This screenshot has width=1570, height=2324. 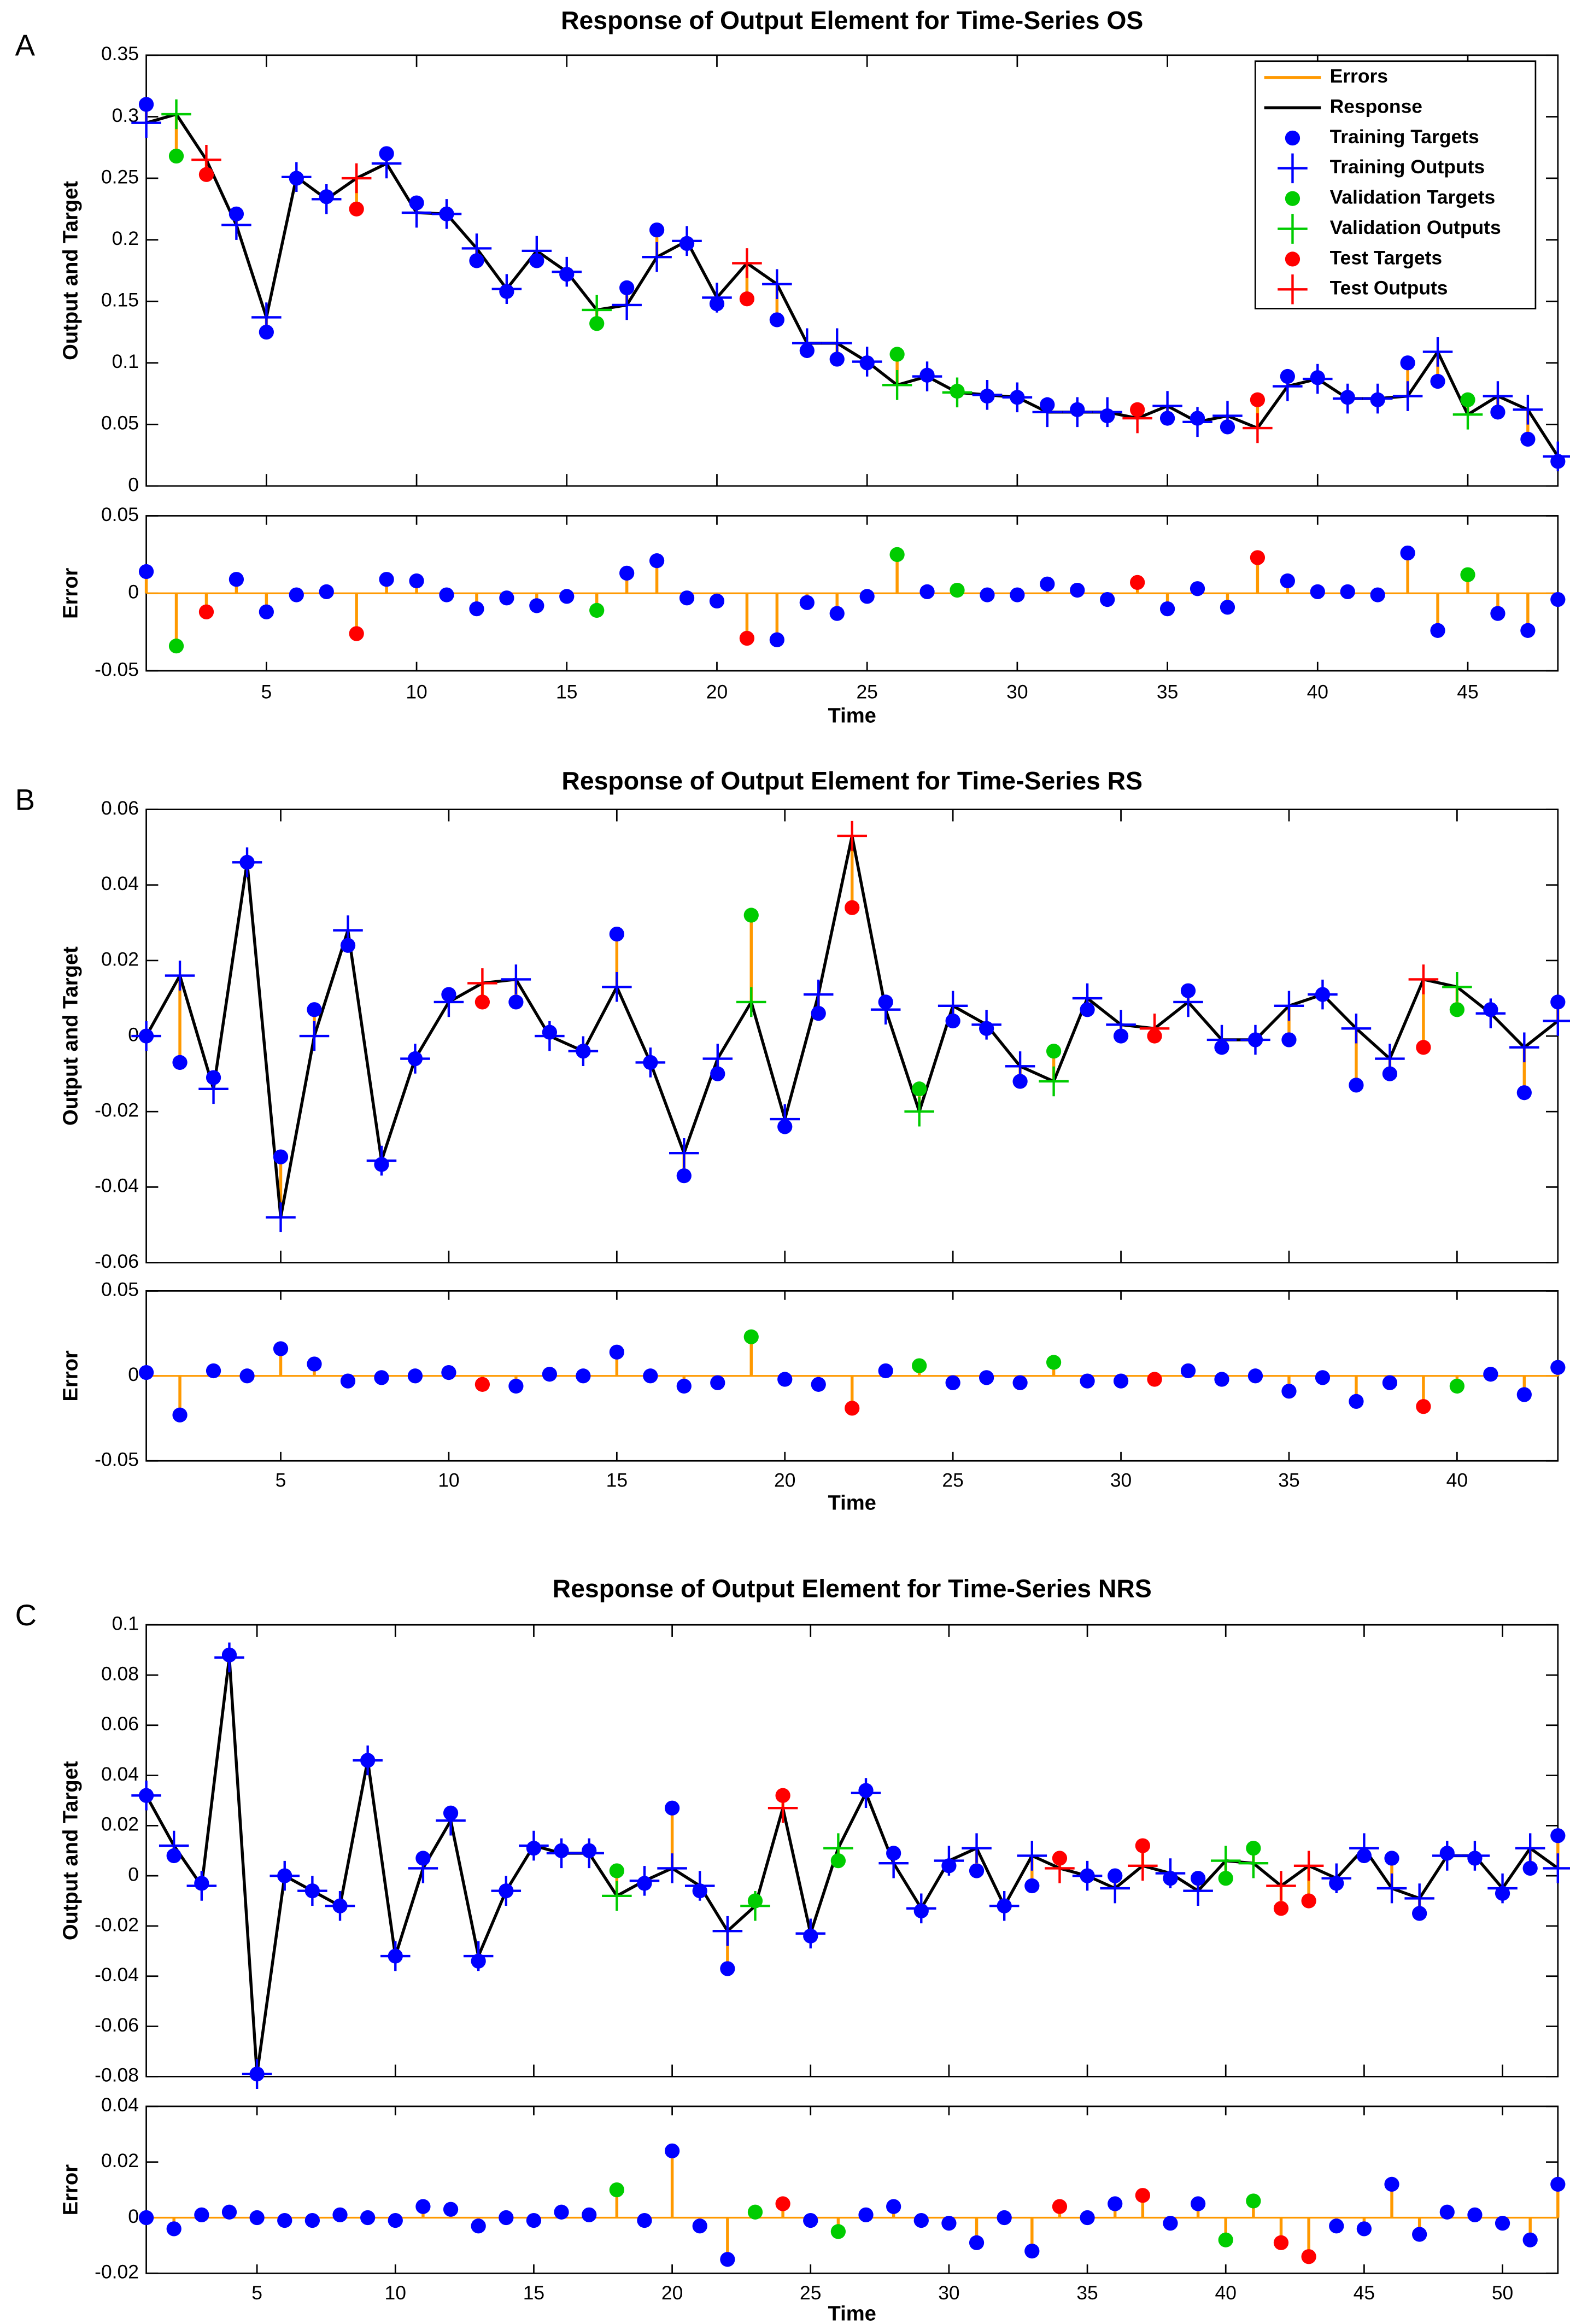 What do you see at coordinates (1226, 2293) in the screenshot?
I see `x-tick-label: 40` at bounding box center [1226, 2293].